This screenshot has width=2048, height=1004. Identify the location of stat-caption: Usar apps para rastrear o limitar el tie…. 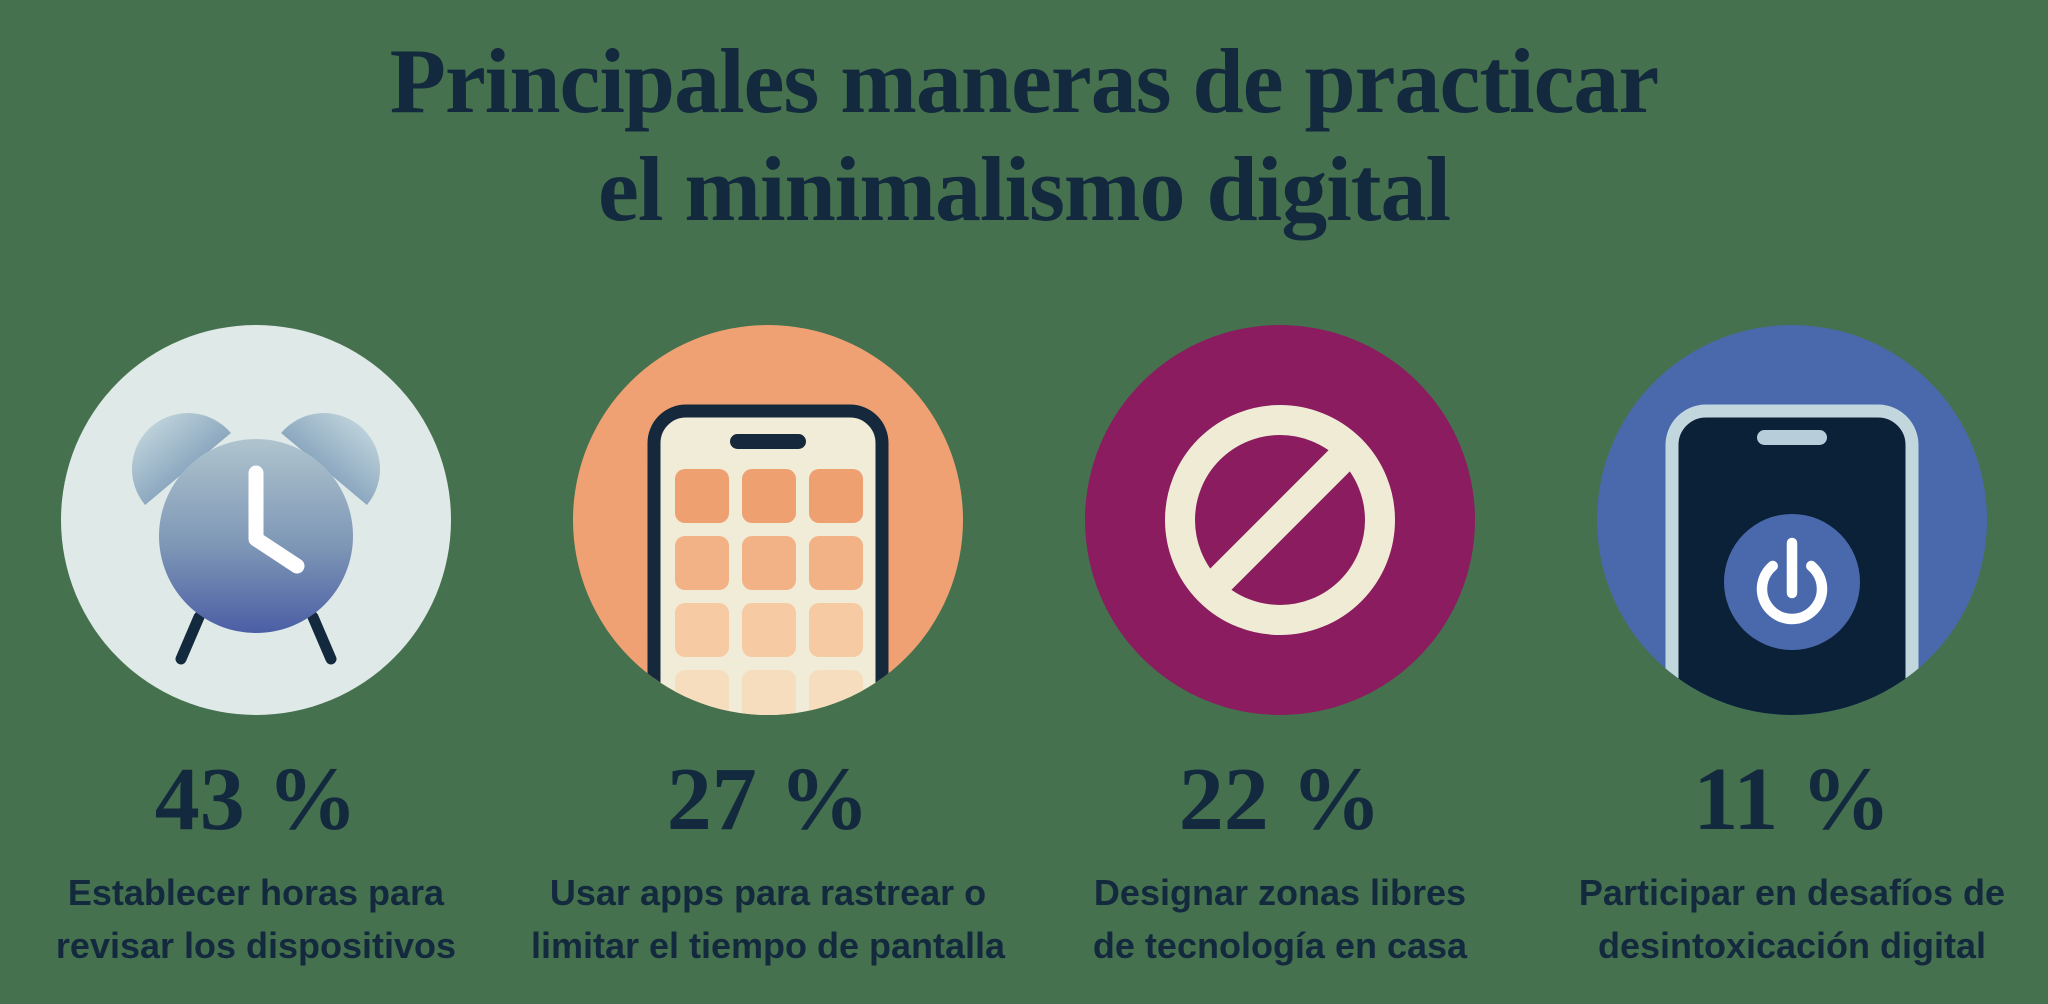
(768, 919).